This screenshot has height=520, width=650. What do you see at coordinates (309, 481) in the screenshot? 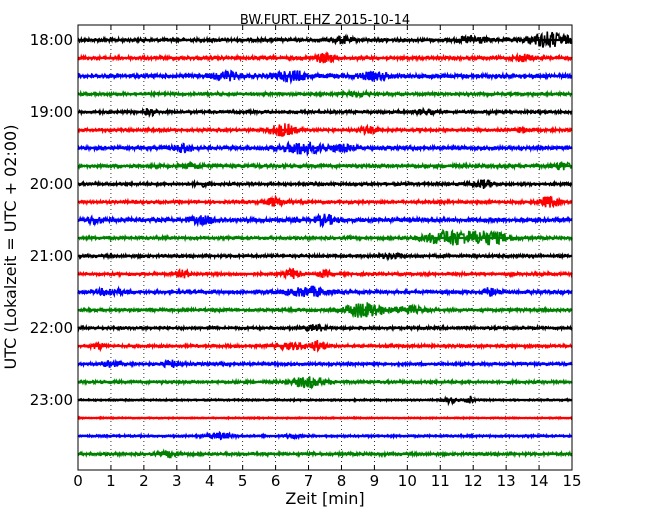
I see `x-tick-label: 7` at bounding box center [309, 481].